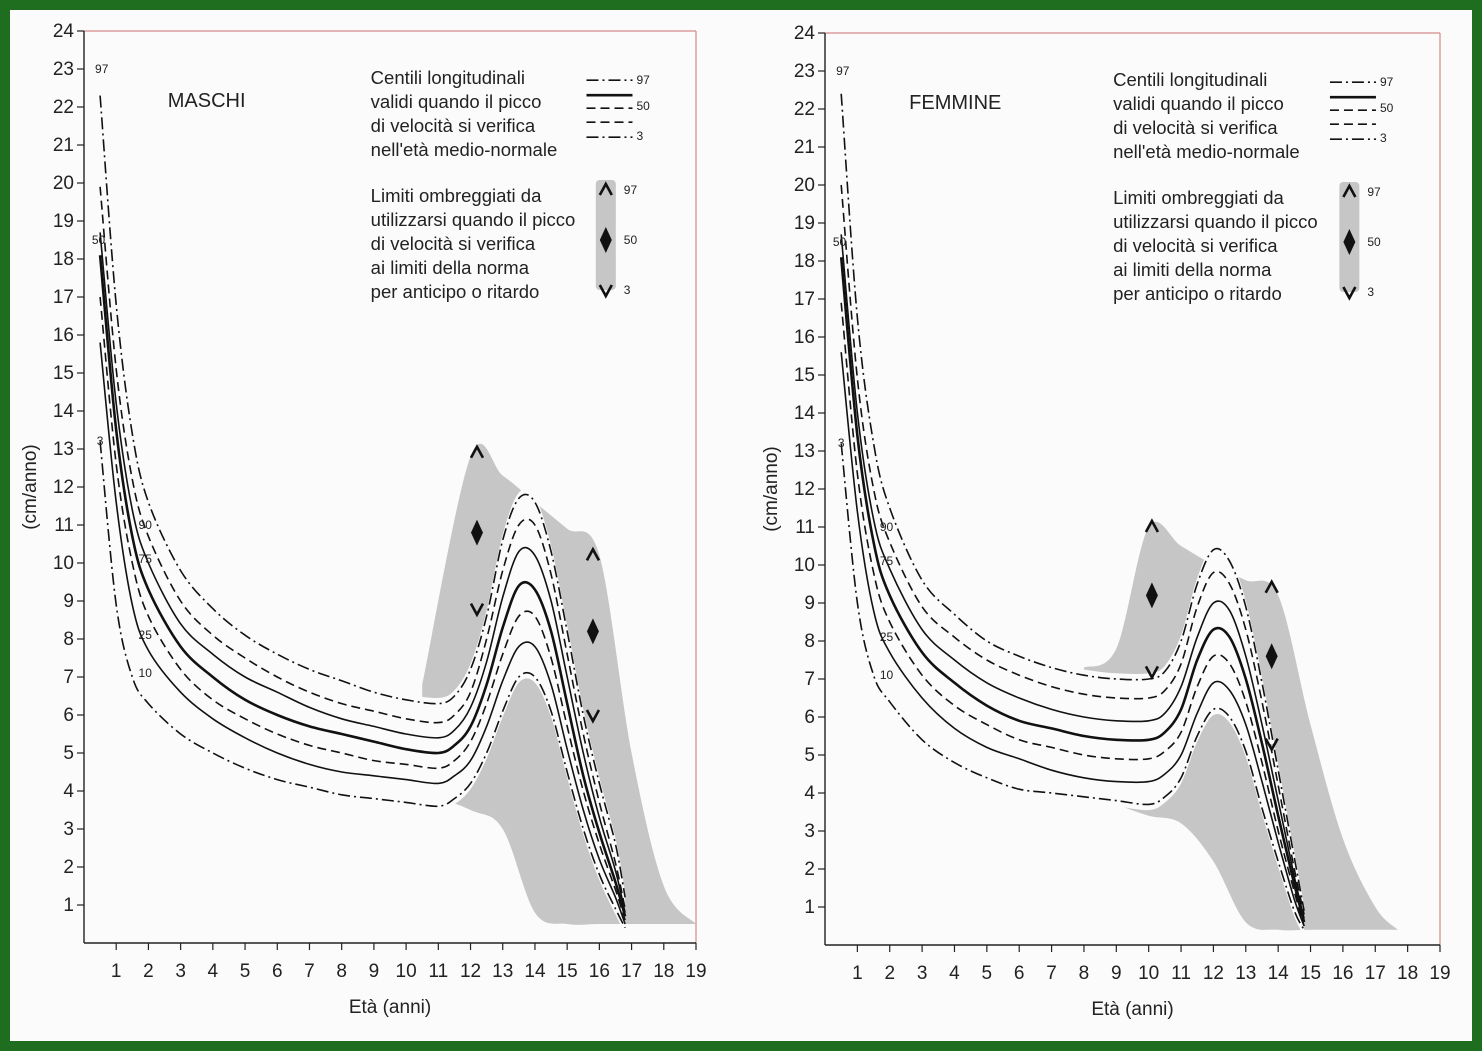 The image size is (1482, 1051). What do you see at coordinates (63, 335) in the screenshot?
I see `y-tick-label: 16` at bounding box center [63, 335].